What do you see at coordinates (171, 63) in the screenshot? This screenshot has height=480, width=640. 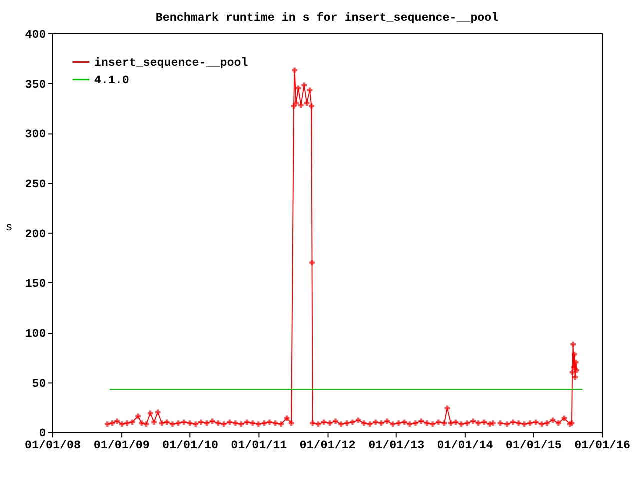 I see `legend-label: insert_sequence-__pool` at bounding box center [171, 63].